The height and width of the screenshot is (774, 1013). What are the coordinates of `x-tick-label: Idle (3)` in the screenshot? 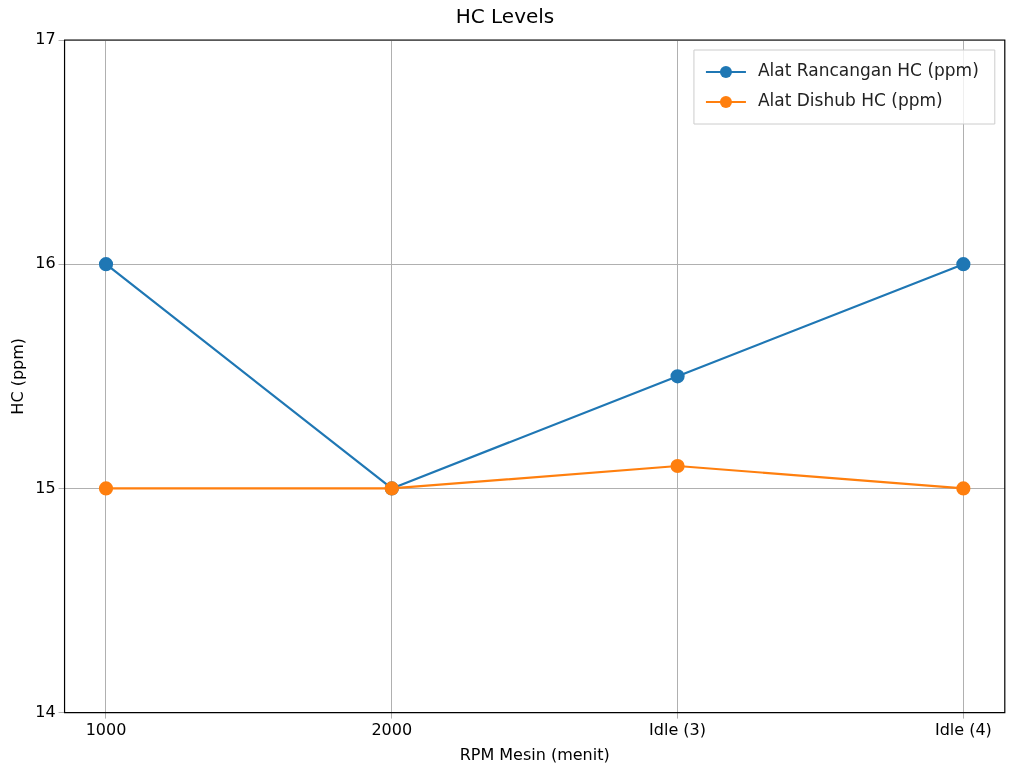 It's located at (678, 730).